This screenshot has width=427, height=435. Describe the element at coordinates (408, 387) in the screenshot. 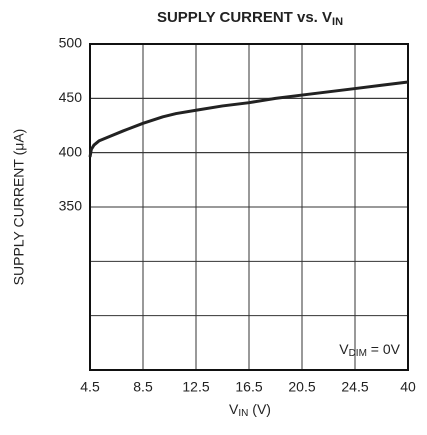

I see `x-tick-label: 40` at that location.